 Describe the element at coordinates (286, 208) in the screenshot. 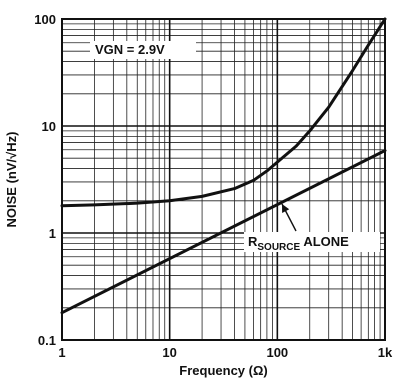

I see `annotation-rsource-arrowhead` at that location.